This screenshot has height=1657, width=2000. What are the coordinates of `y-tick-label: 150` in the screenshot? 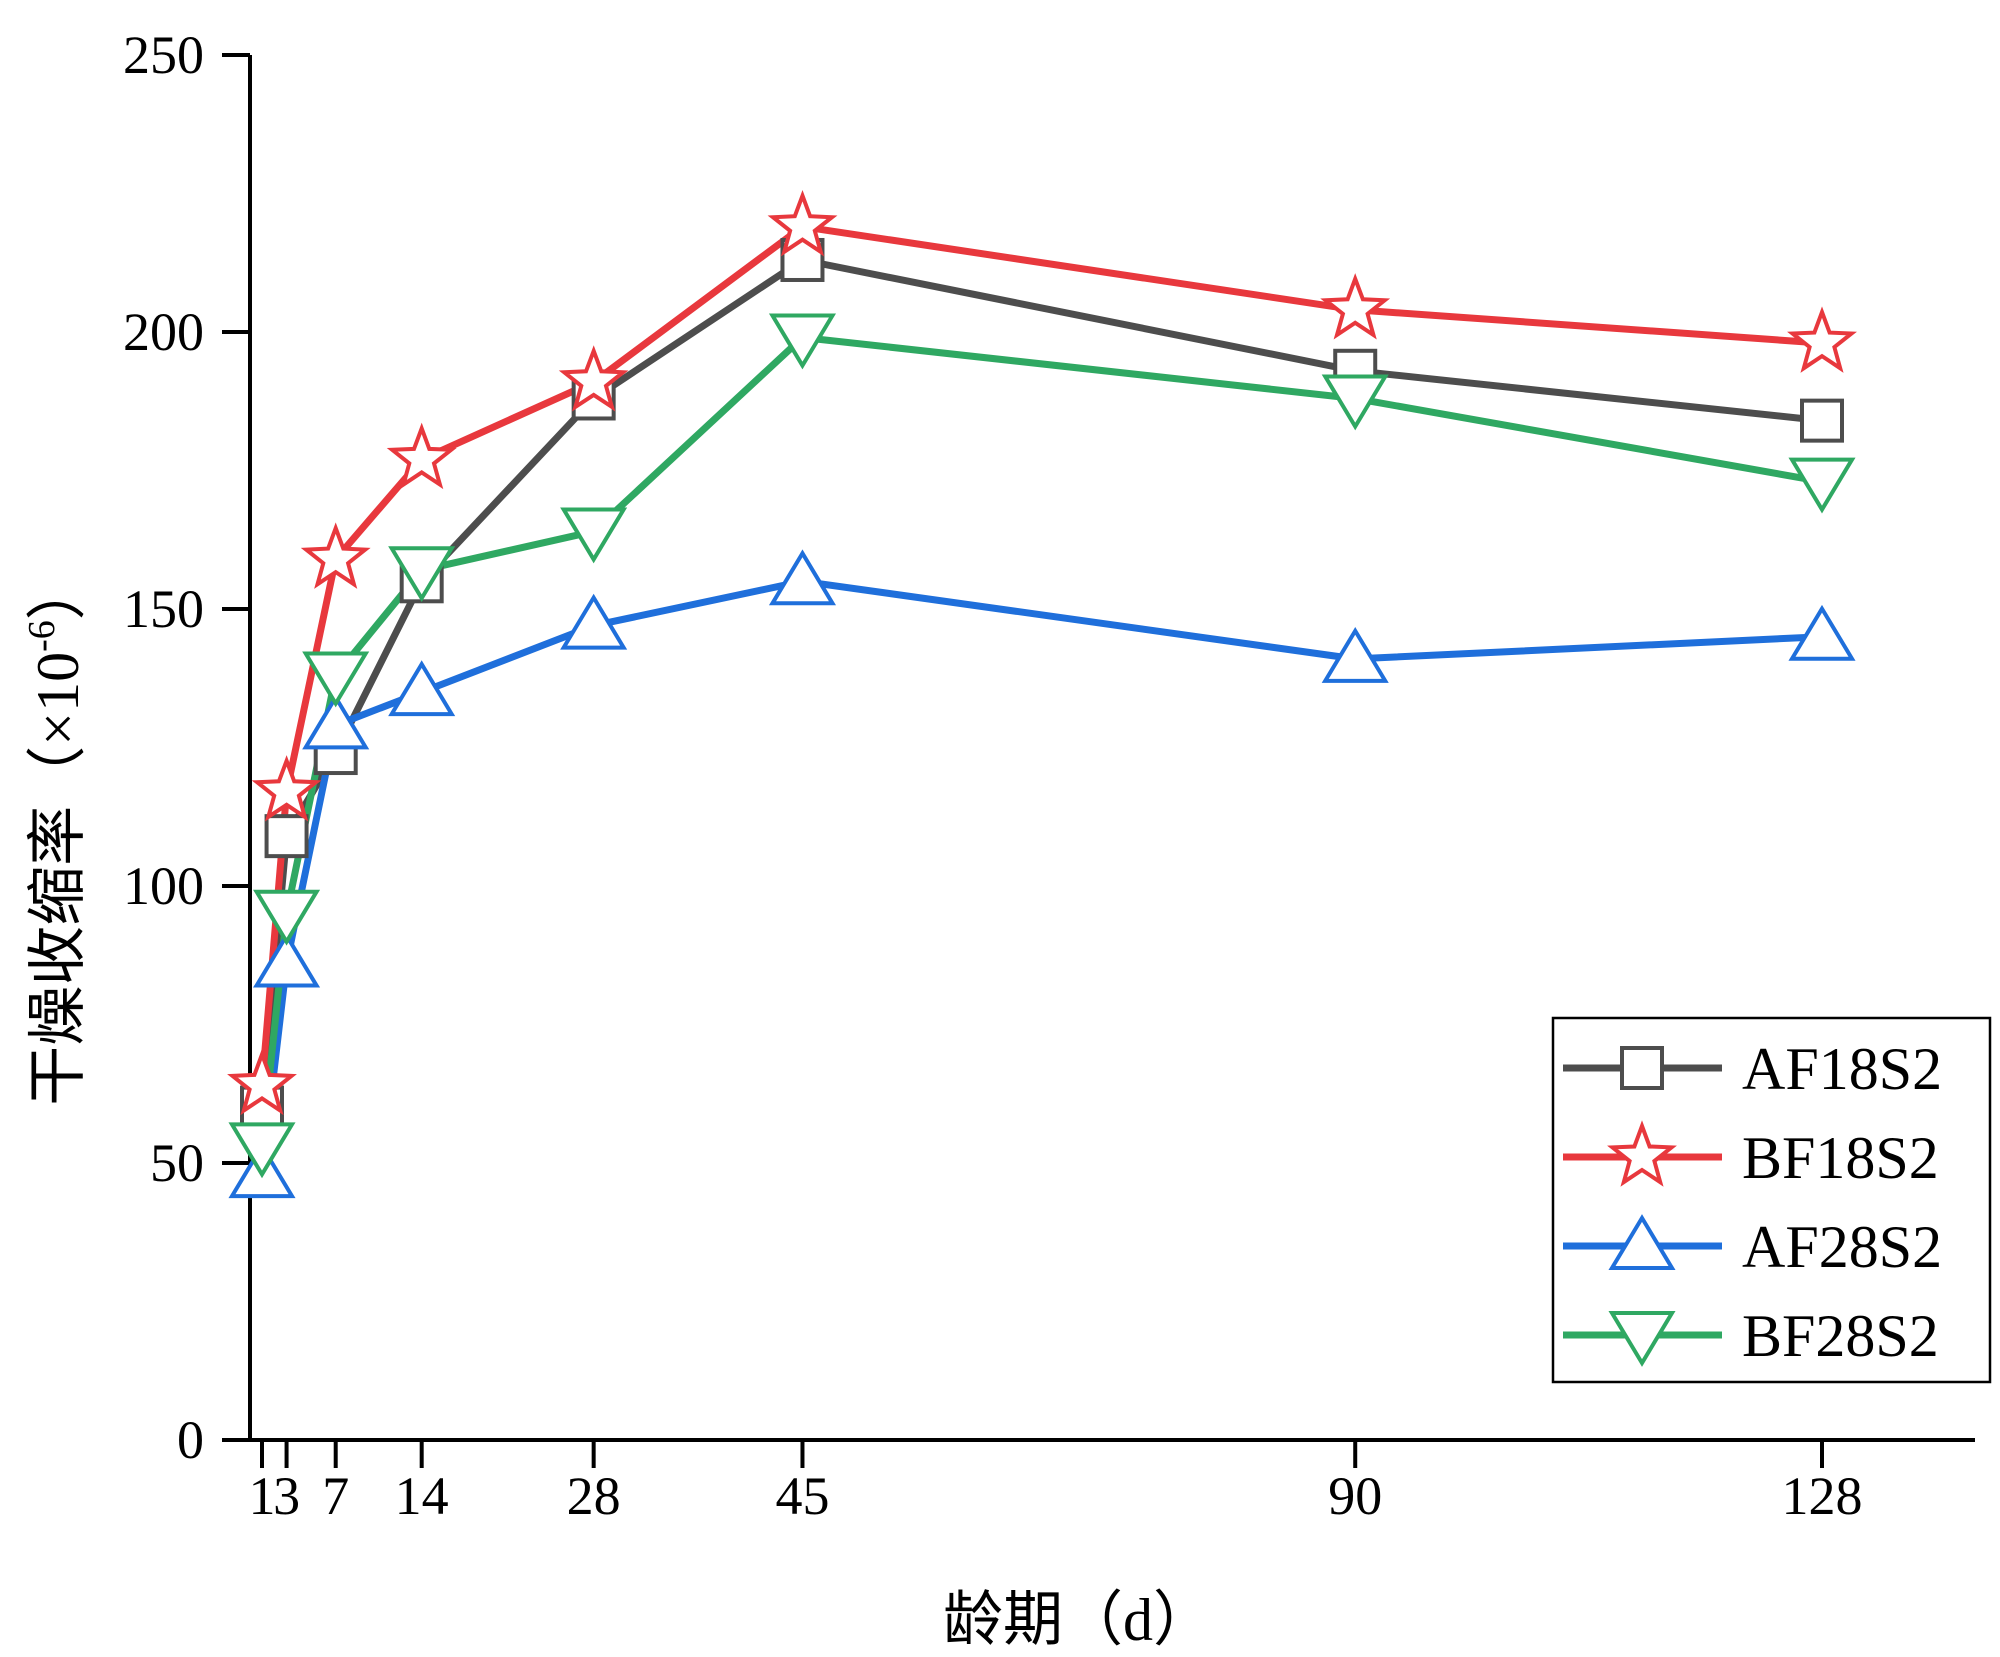 It's located at (163, 609).